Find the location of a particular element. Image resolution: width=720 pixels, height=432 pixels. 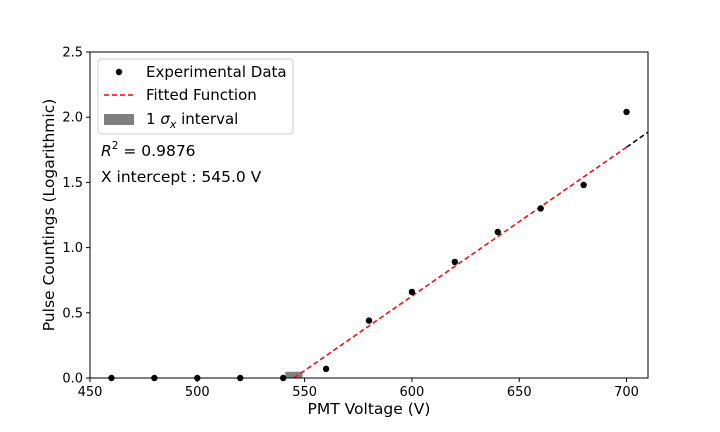

legend-label-interval: 1 σx interval is located at coordinates (192, 120).